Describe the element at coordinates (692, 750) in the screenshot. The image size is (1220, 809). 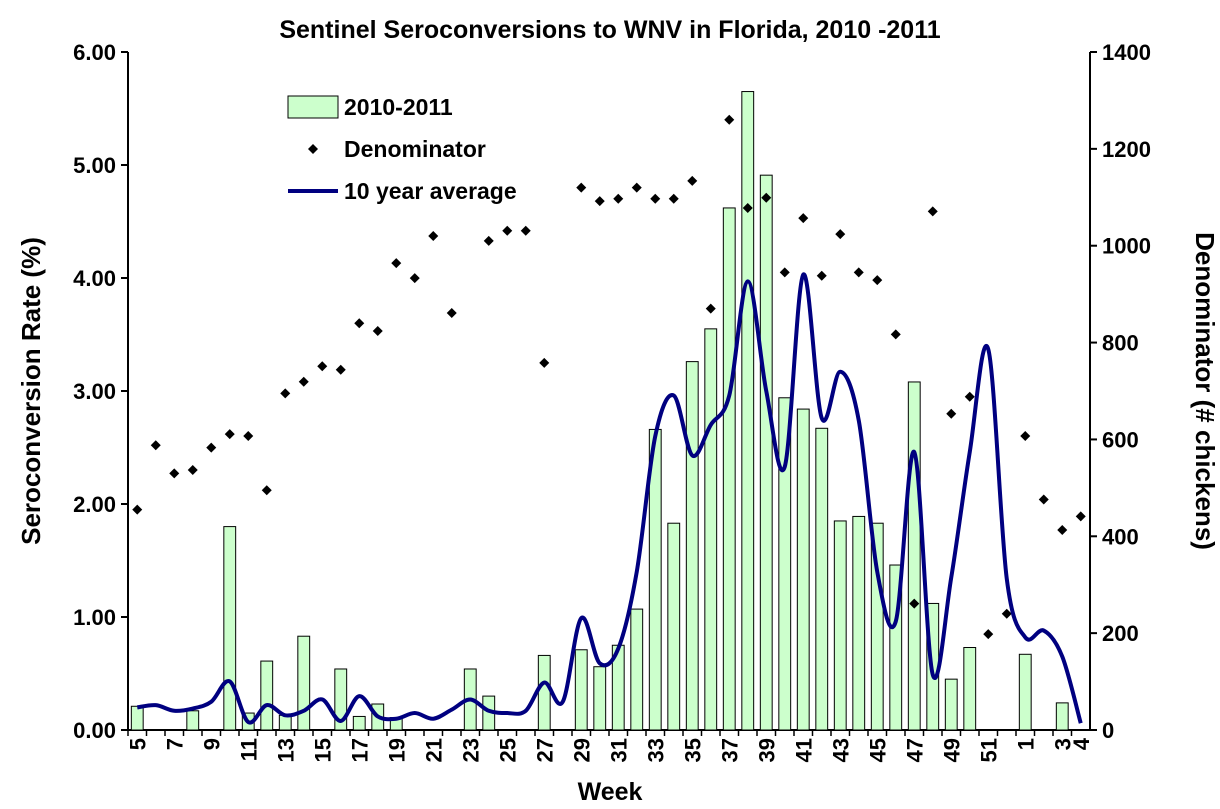
I see `x-tick-label: 35` at that location.